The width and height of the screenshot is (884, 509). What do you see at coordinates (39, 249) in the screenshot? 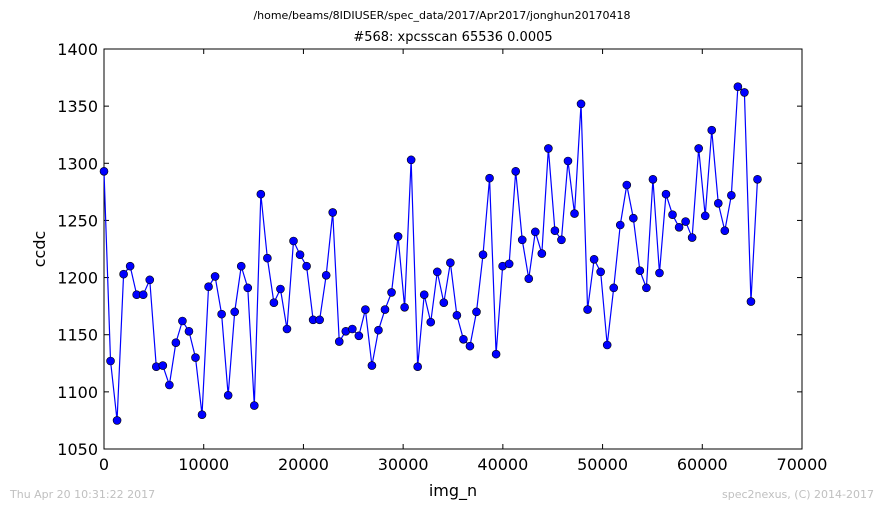
I see `y-axis-label: ccdc` at bounding box center [39, 249].